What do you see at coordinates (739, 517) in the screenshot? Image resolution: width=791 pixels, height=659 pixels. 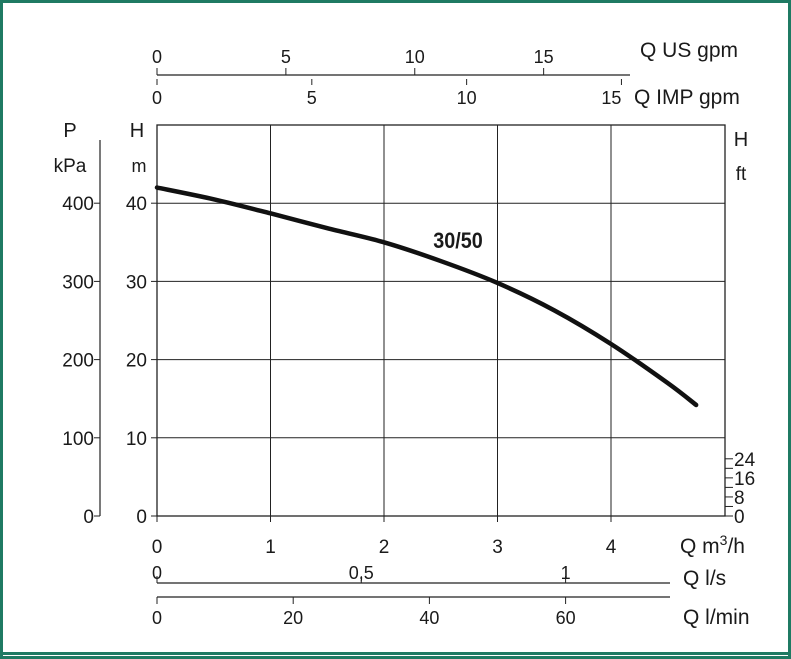 I see `h-ft-tick-label: 0` at bounding box center [739, 517].